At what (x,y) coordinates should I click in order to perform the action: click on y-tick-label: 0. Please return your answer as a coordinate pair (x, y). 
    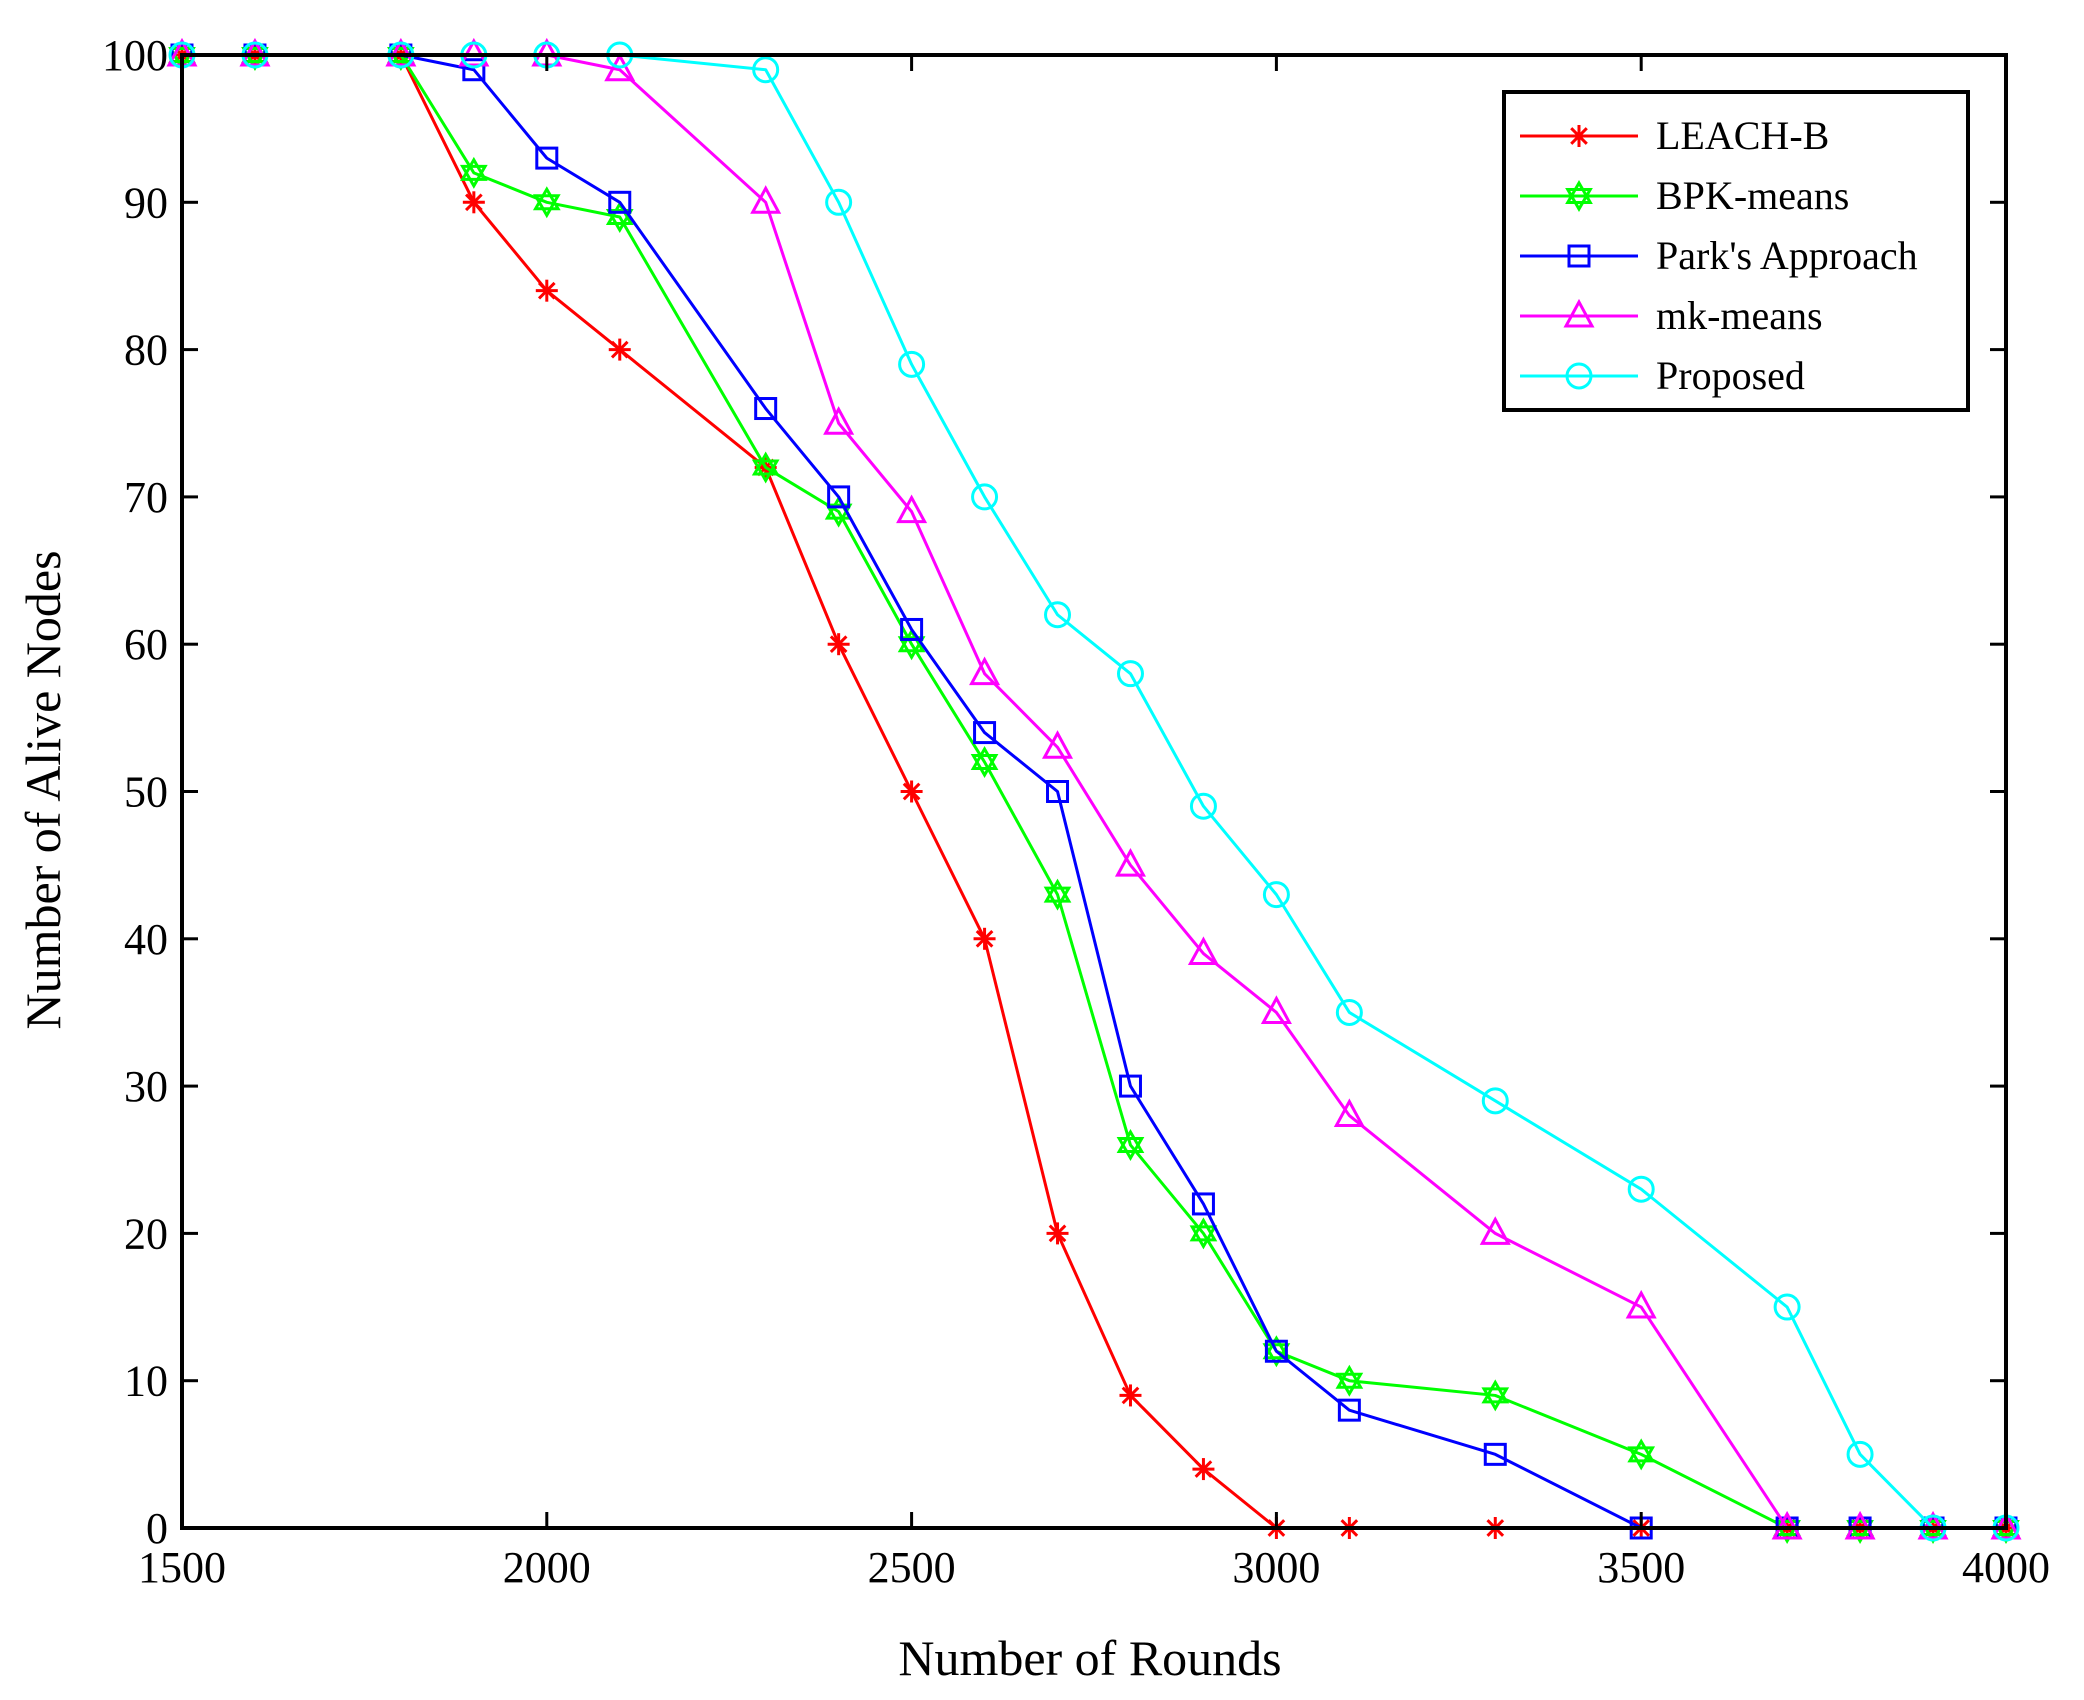
    Looking at the image, I should click on (157, 1528).